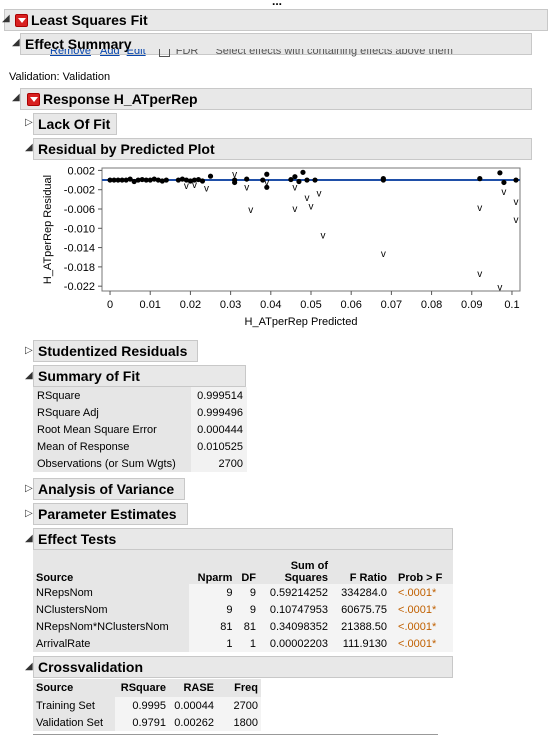 This screenshot has height=736, width=549. What do you see at coordinates (110, 53) in the screenshot?
I see `add-link: Add` at bounding box center [110, 53].